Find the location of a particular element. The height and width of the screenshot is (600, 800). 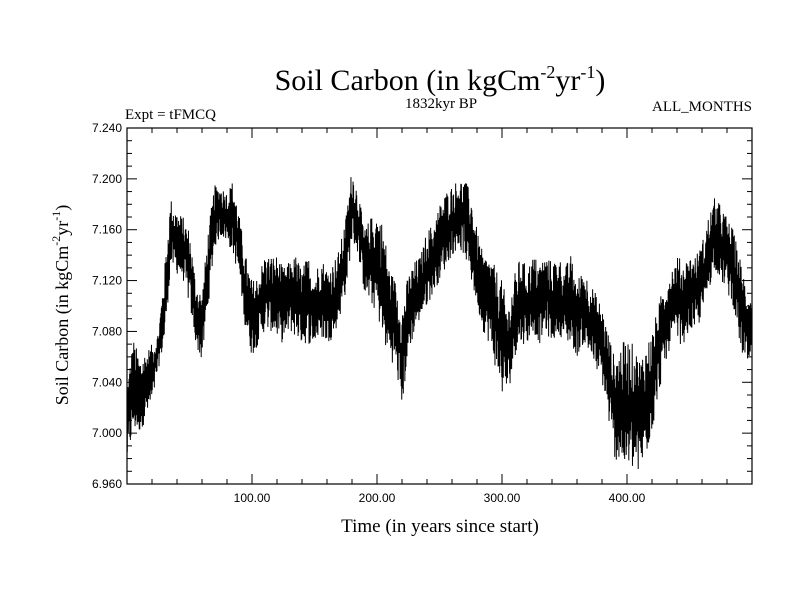

y-tick-label: 7.000 is located at coordinates (107, 433).